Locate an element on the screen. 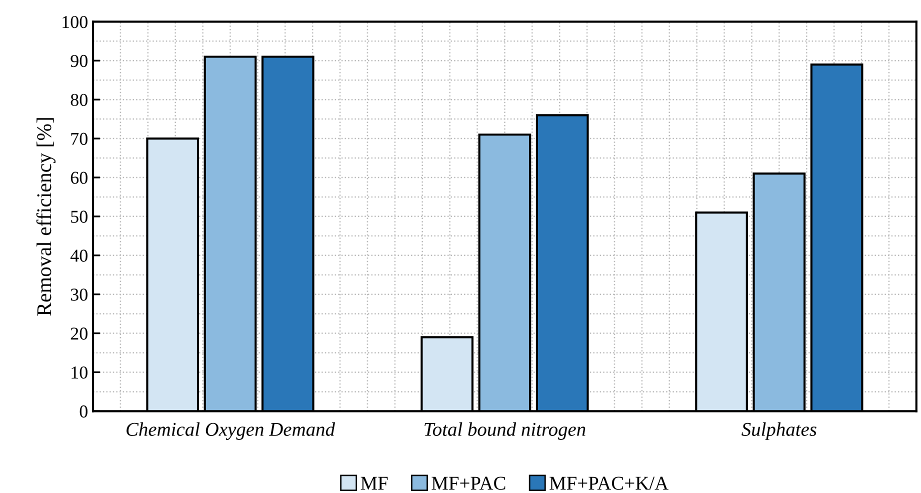 The width and height of the screenshot is (921, 493). y-tick-label: 40 is located at coordinates (79, 256).